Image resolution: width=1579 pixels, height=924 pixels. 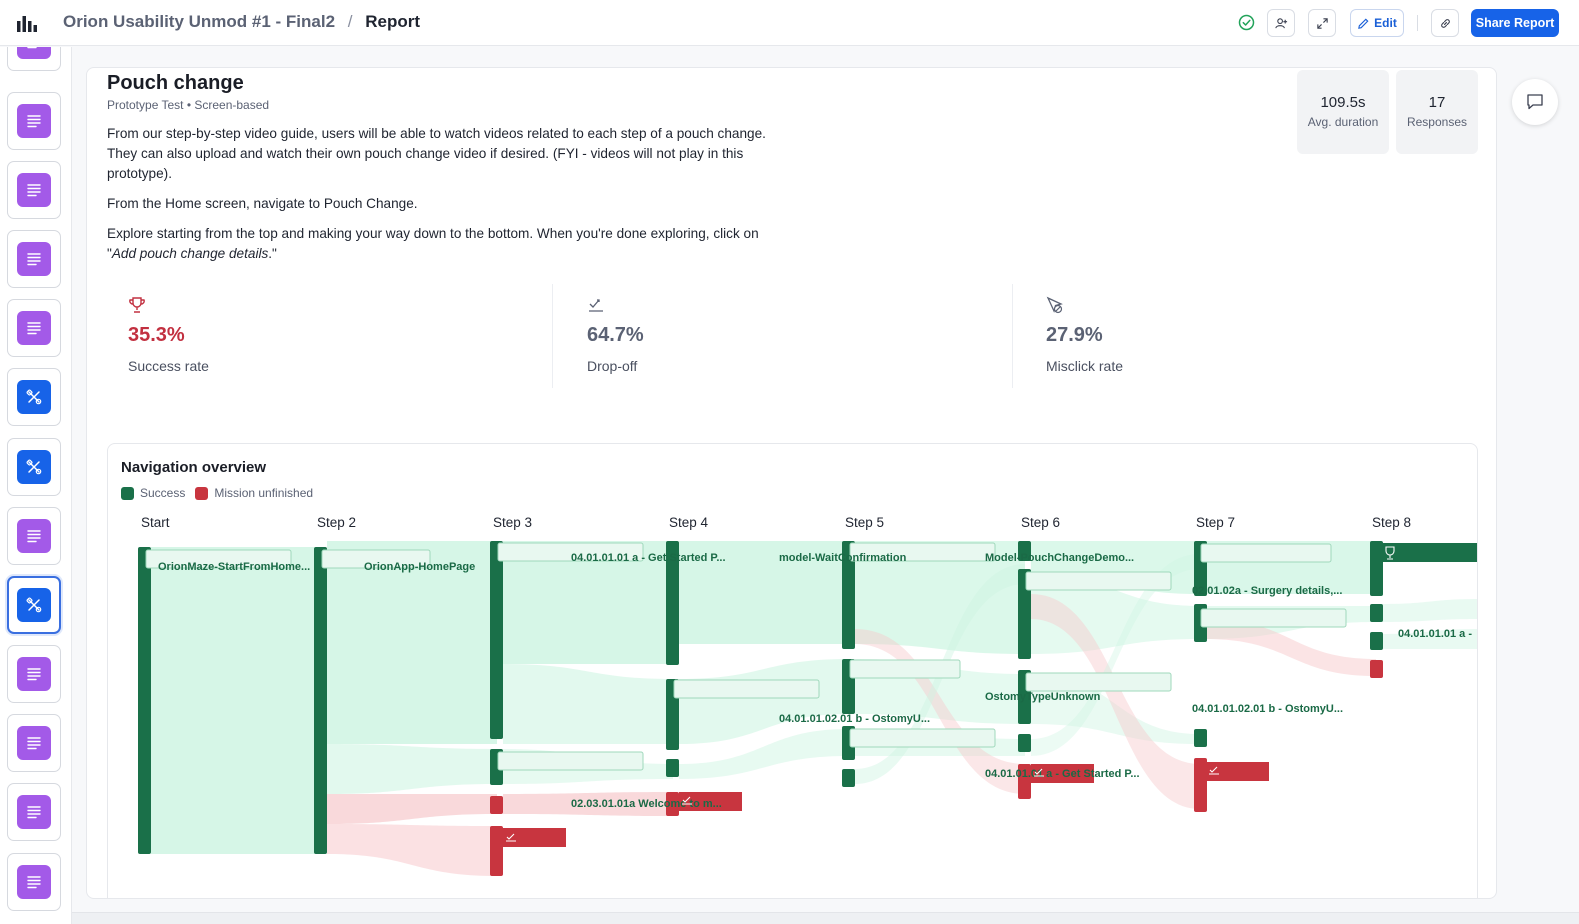 I want to click on avg-duration-value: 109.5s, so click(x=1343, y=102).